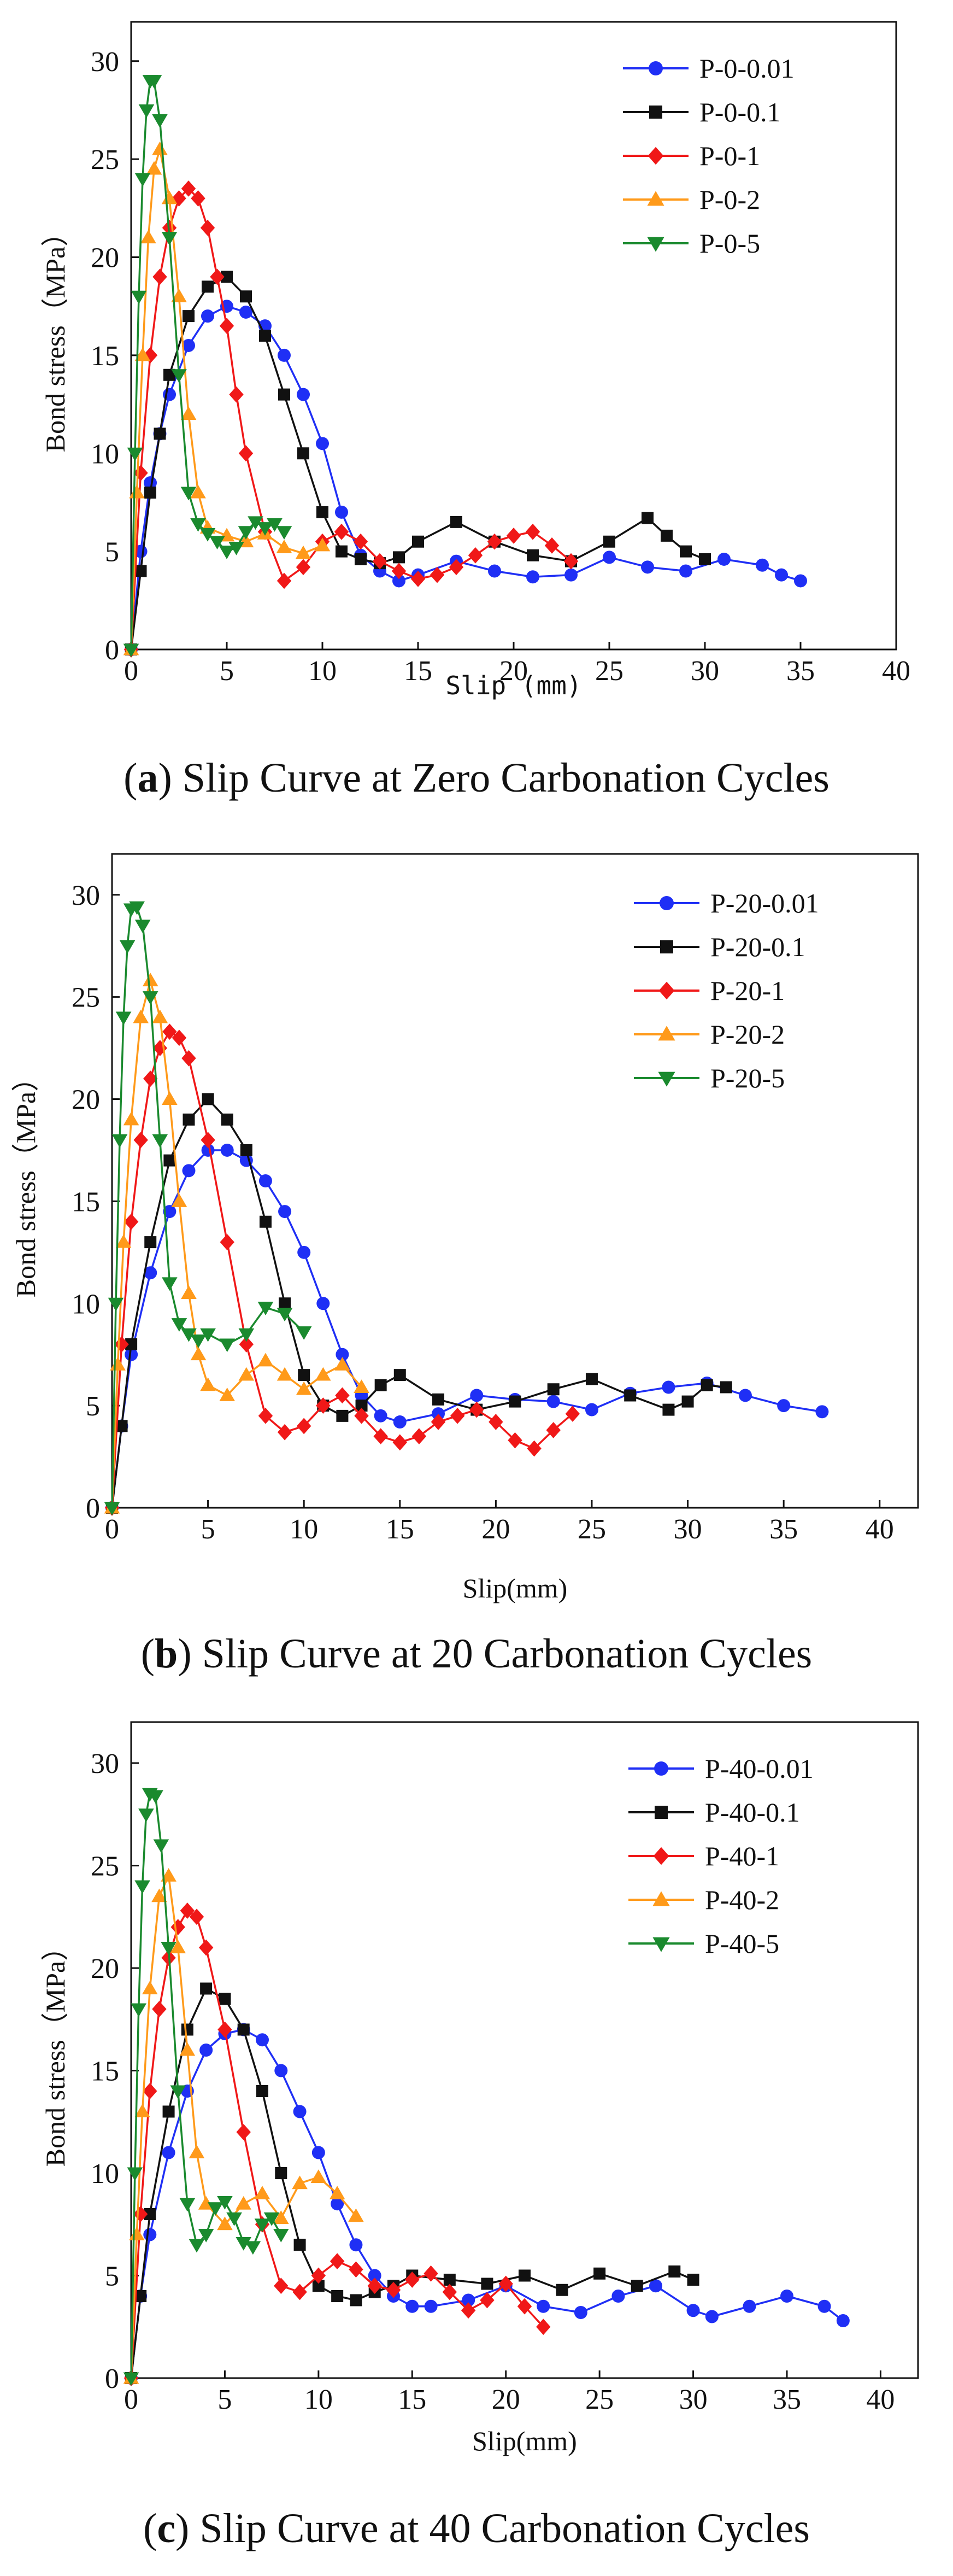 This screenshot has width=953, height=2576. Describe the element at coordinates (688, 1530) in the screenshot. I see `x-tick-label: 30` at that location.